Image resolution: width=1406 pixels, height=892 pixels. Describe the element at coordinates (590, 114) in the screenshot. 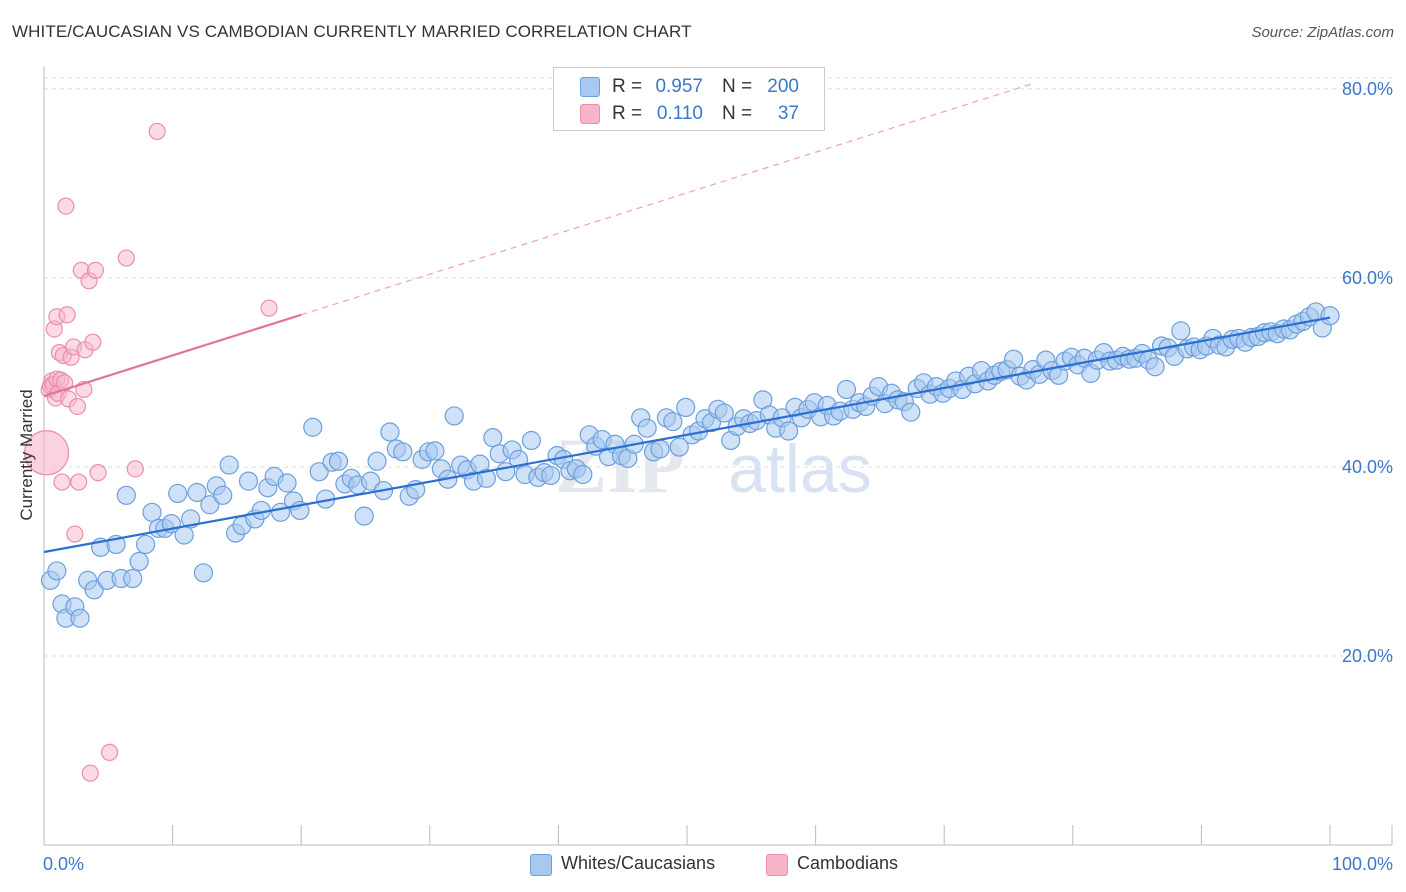

I see `legend-swatch-cambodians` at that location.